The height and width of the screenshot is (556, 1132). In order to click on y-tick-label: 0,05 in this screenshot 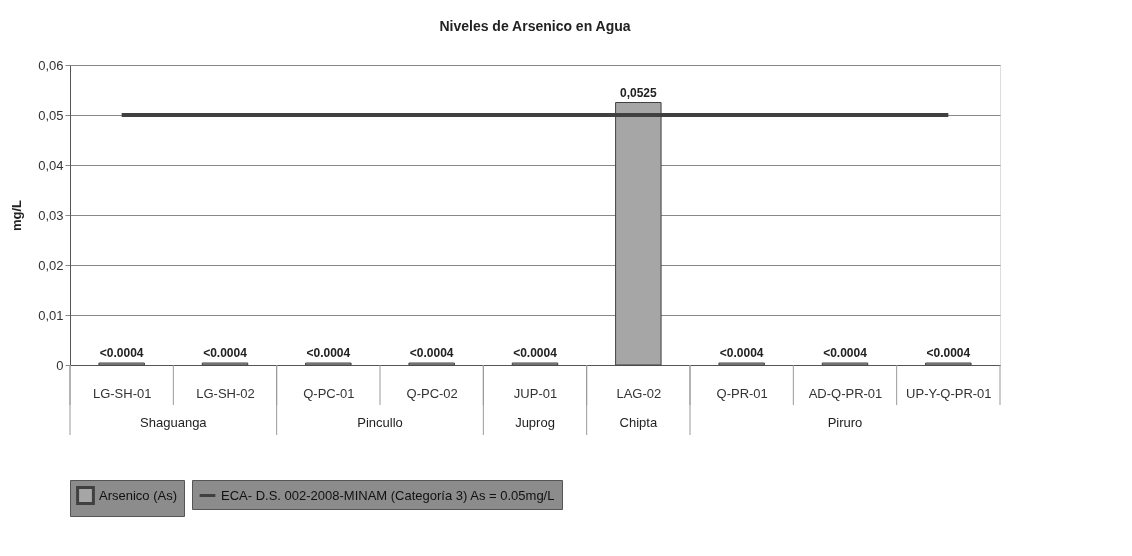, I will do `click(51, 115)`.